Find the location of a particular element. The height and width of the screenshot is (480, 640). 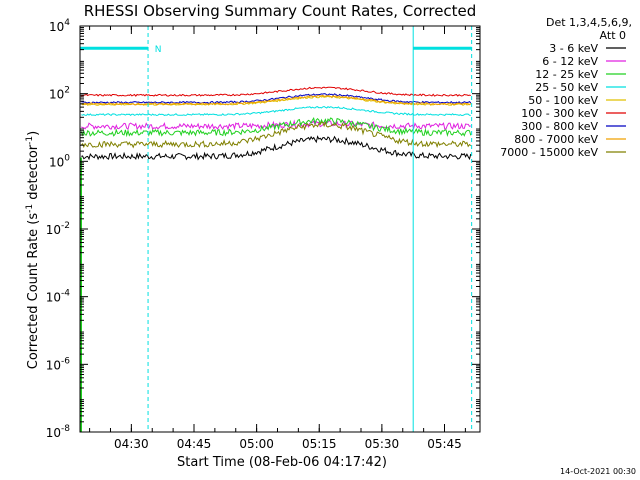

legend-label: 3 - 6 keV is located at coordinates (573, 48).